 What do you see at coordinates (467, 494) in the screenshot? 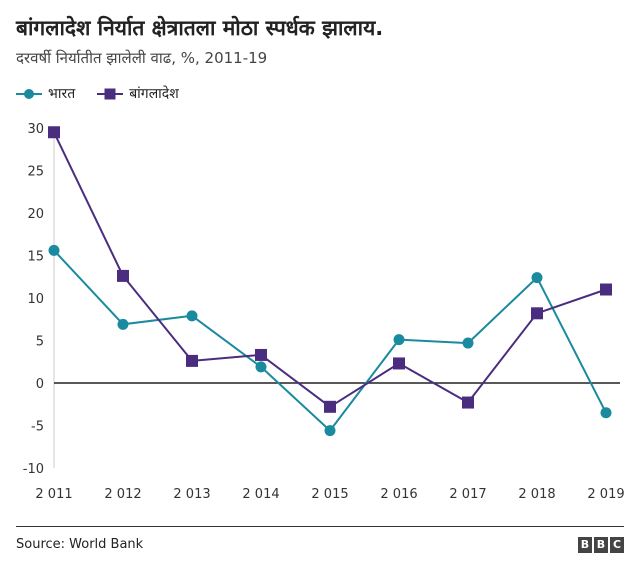
I see `x-tick-label: 2 017` at bounding box center [467, 494].